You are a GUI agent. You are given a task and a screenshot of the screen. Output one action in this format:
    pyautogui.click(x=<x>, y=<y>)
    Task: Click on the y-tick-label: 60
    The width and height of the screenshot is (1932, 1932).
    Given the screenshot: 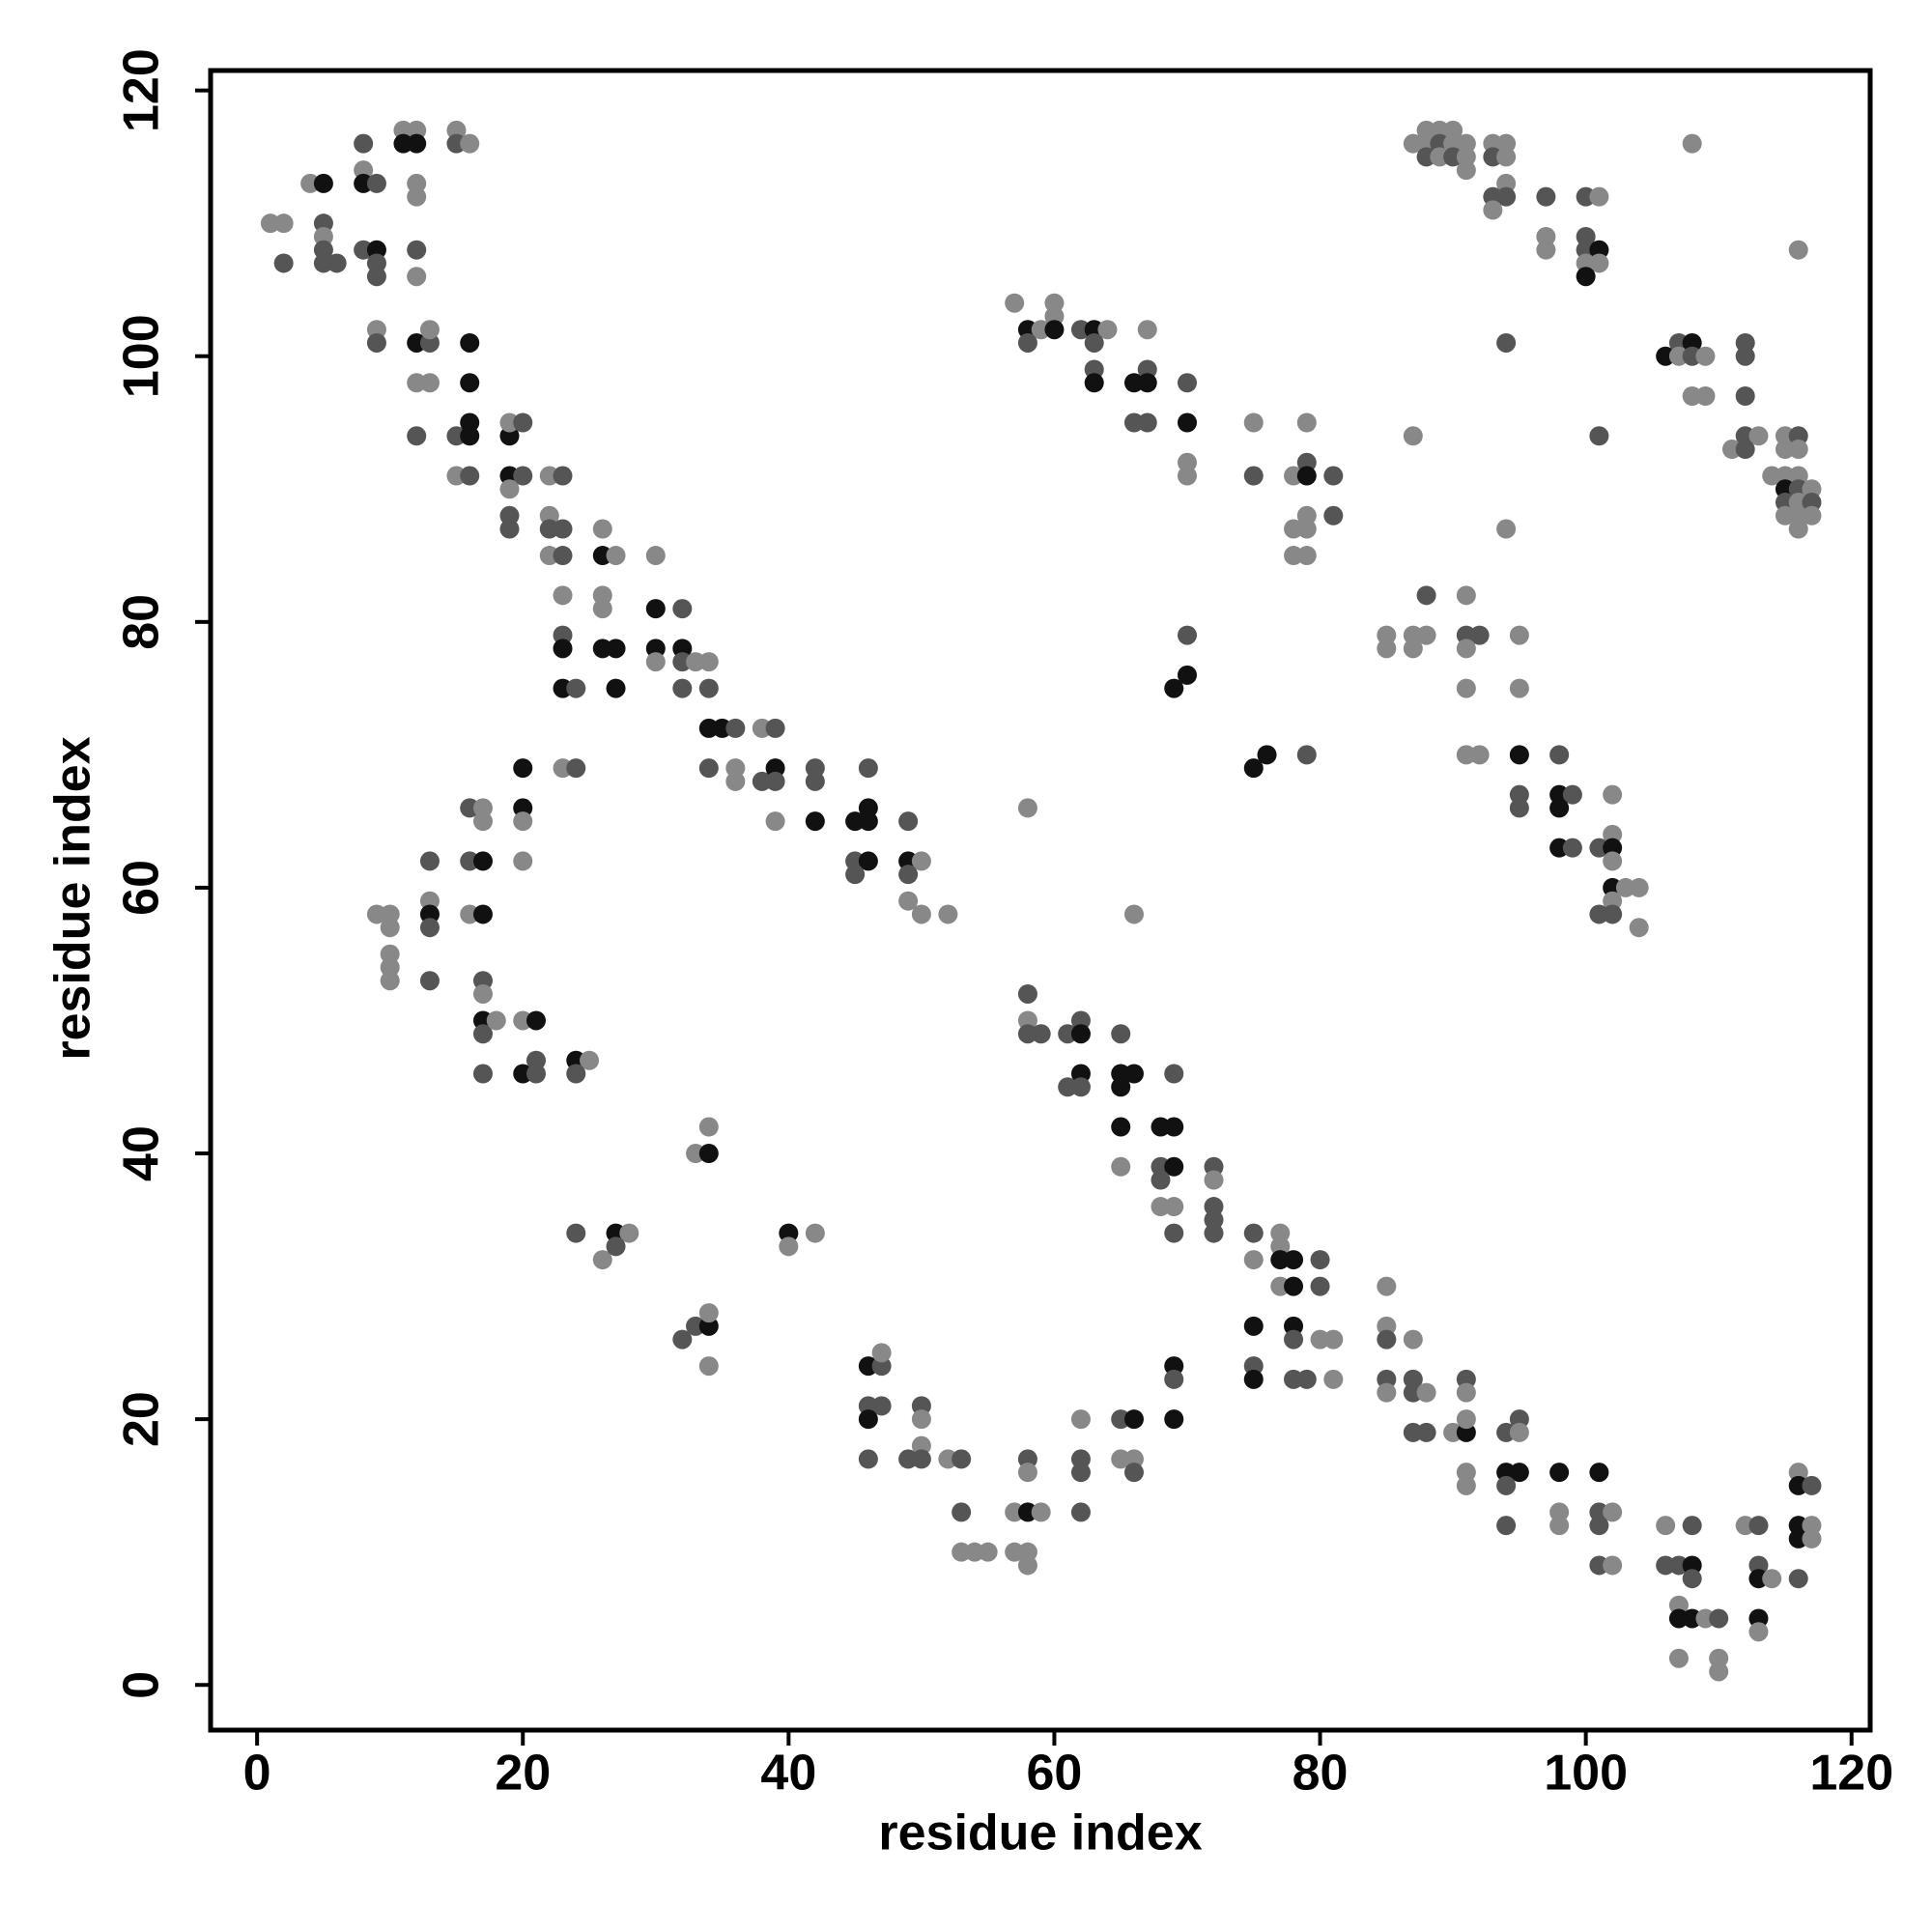 What is the action you would take?
    pyautogui.click(x=142, y=888)
    